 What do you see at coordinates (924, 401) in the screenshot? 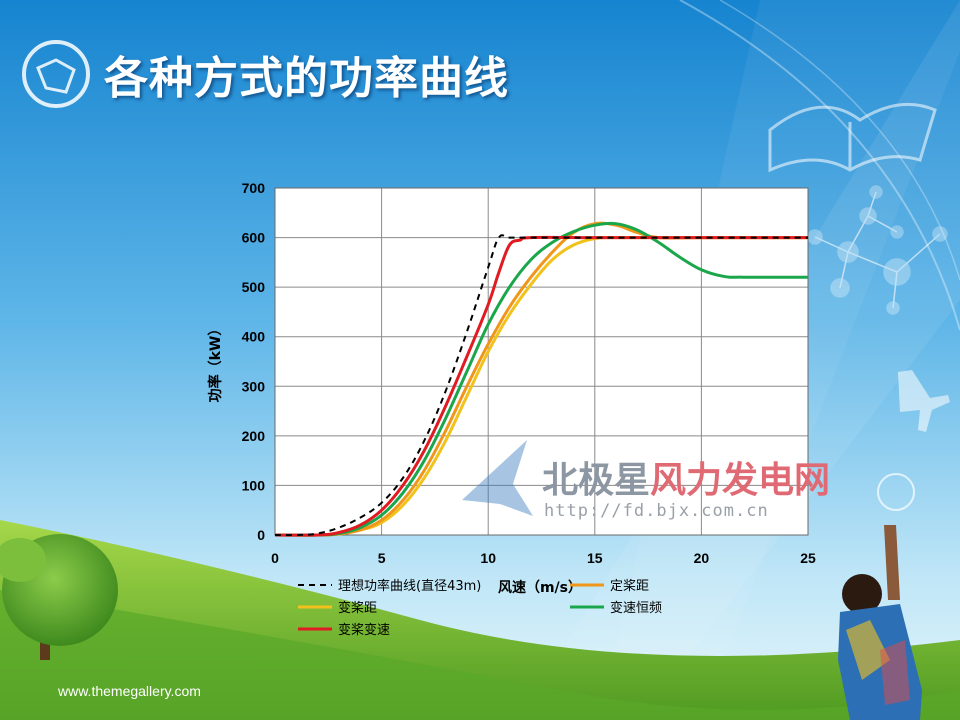
I see `airplane-icon` at bounding box center [924, 401].